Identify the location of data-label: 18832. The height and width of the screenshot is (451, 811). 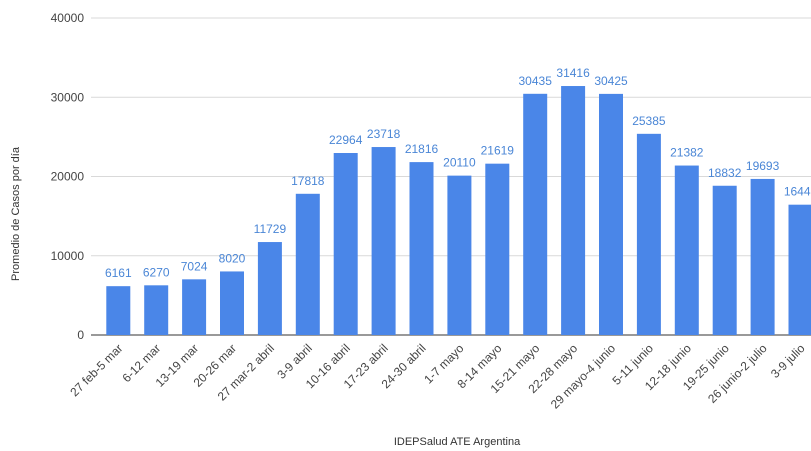
(725, 173).